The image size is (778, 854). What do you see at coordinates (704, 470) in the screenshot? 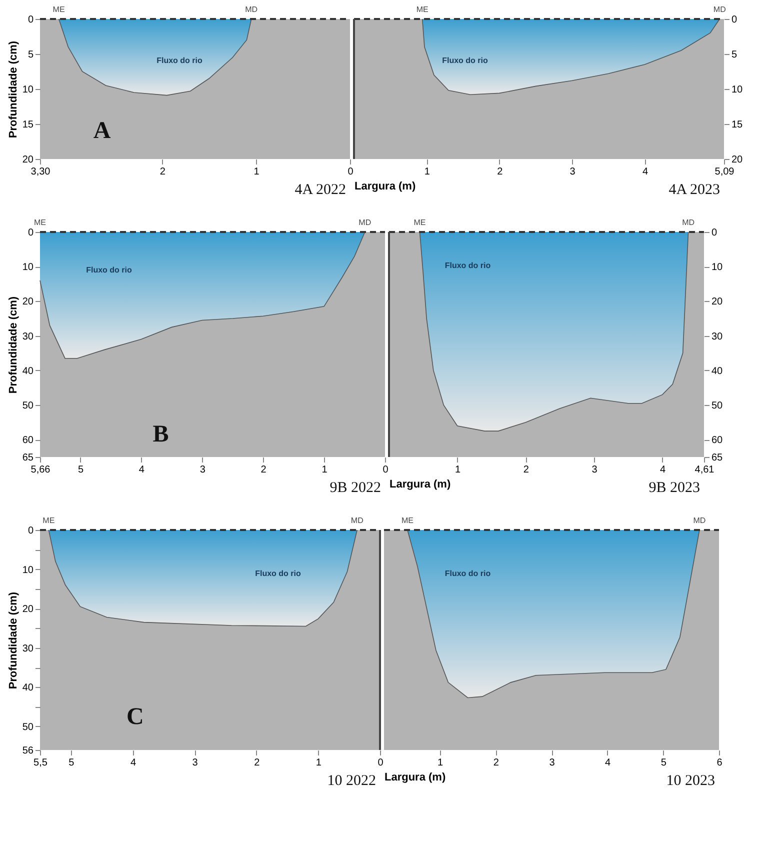
I see `x-tick-label: 4,61` at bounding box center [704, 470].